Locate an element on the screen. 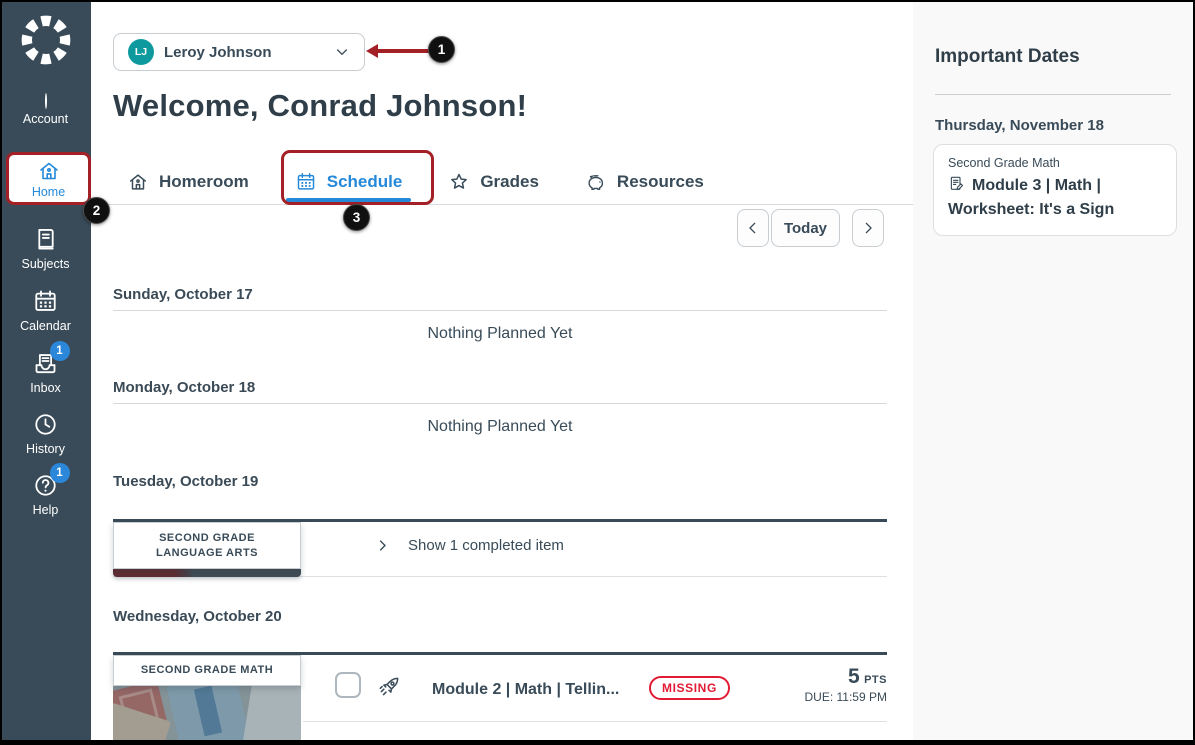  sidebar-item-subjects: Subjects is located at coordinates (45, 248).